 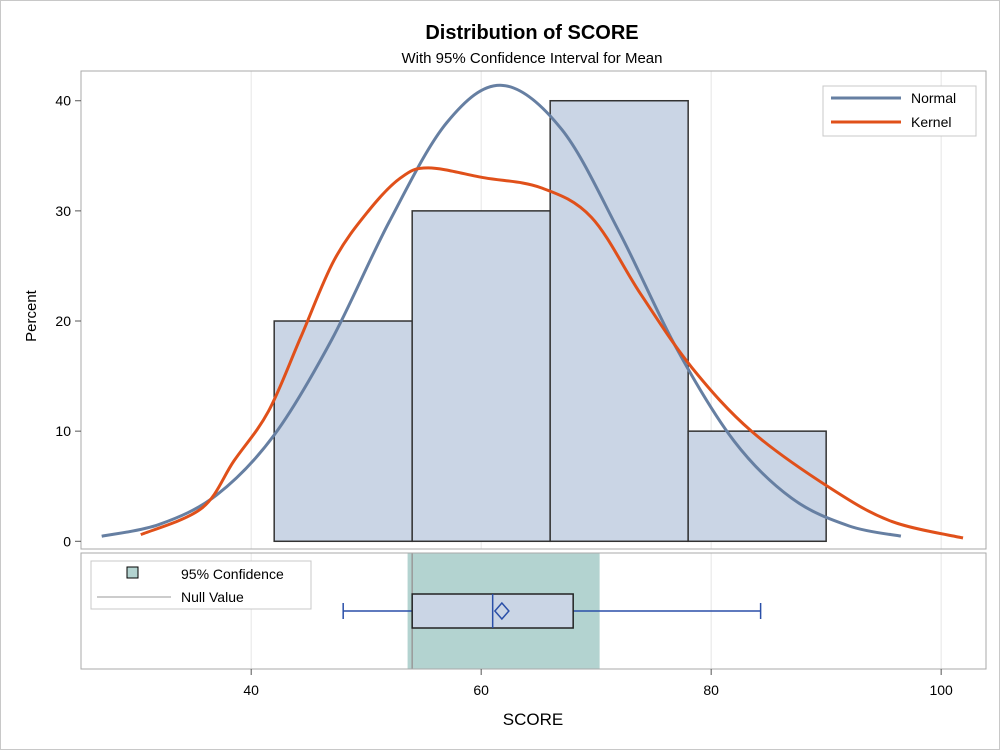 What do you see at coordinates (201, 585) in the screenshot?
I see `box-legend: 95% Confidence Null Value` at bounding box center [201, 585].